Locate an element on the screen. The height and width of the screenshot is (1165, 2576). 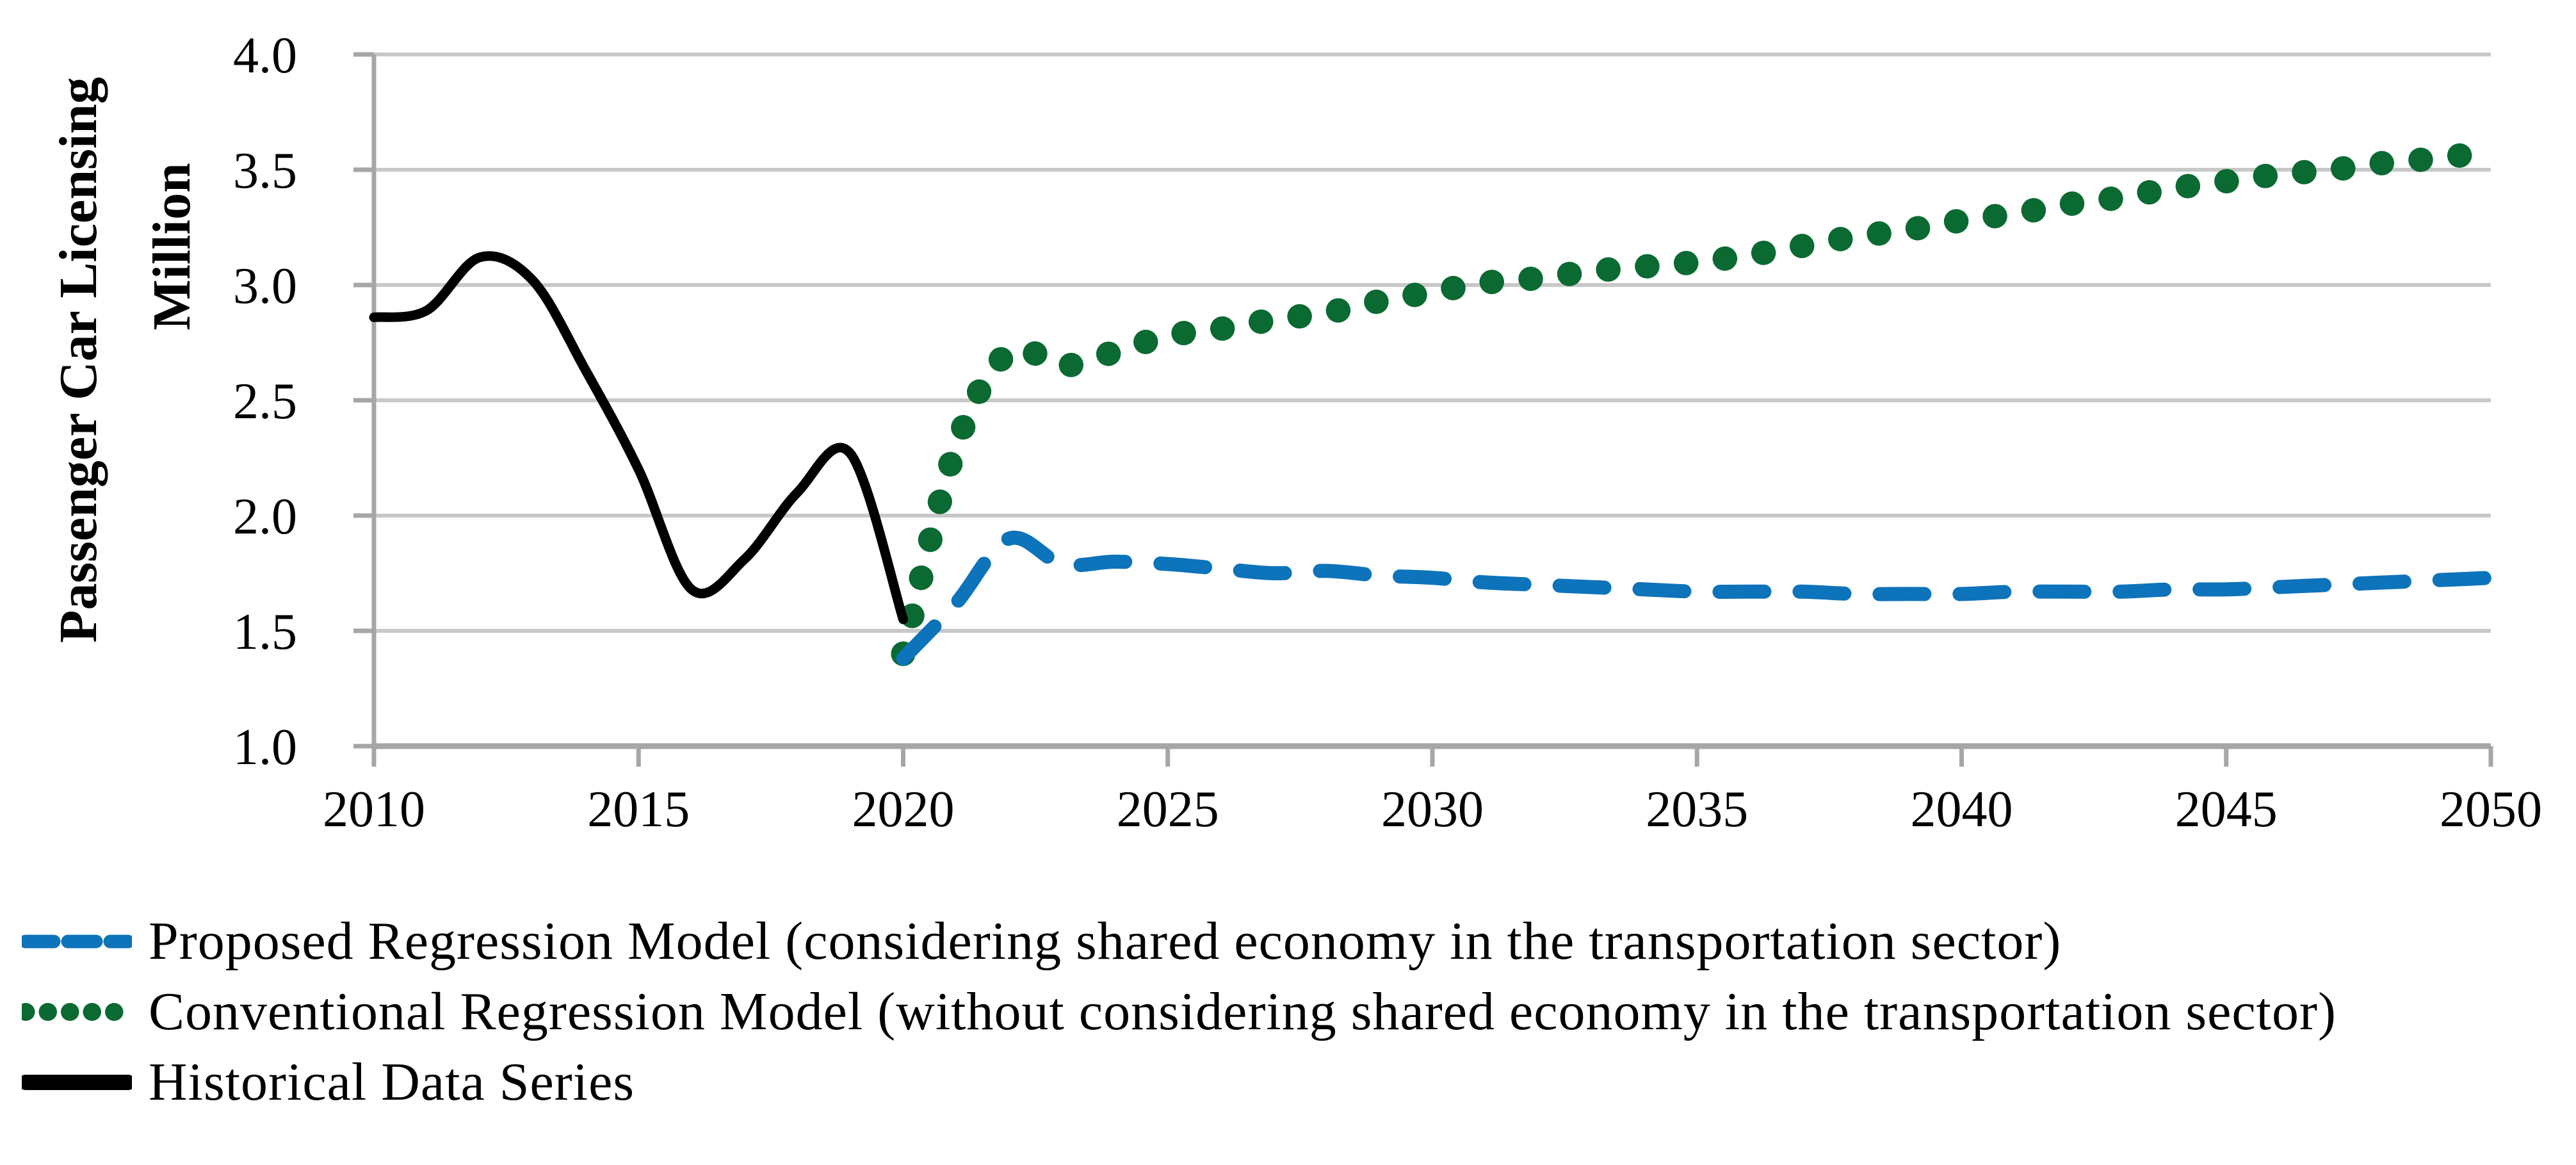
dashed-line-marker-icon is located at coordinates (77, 941).